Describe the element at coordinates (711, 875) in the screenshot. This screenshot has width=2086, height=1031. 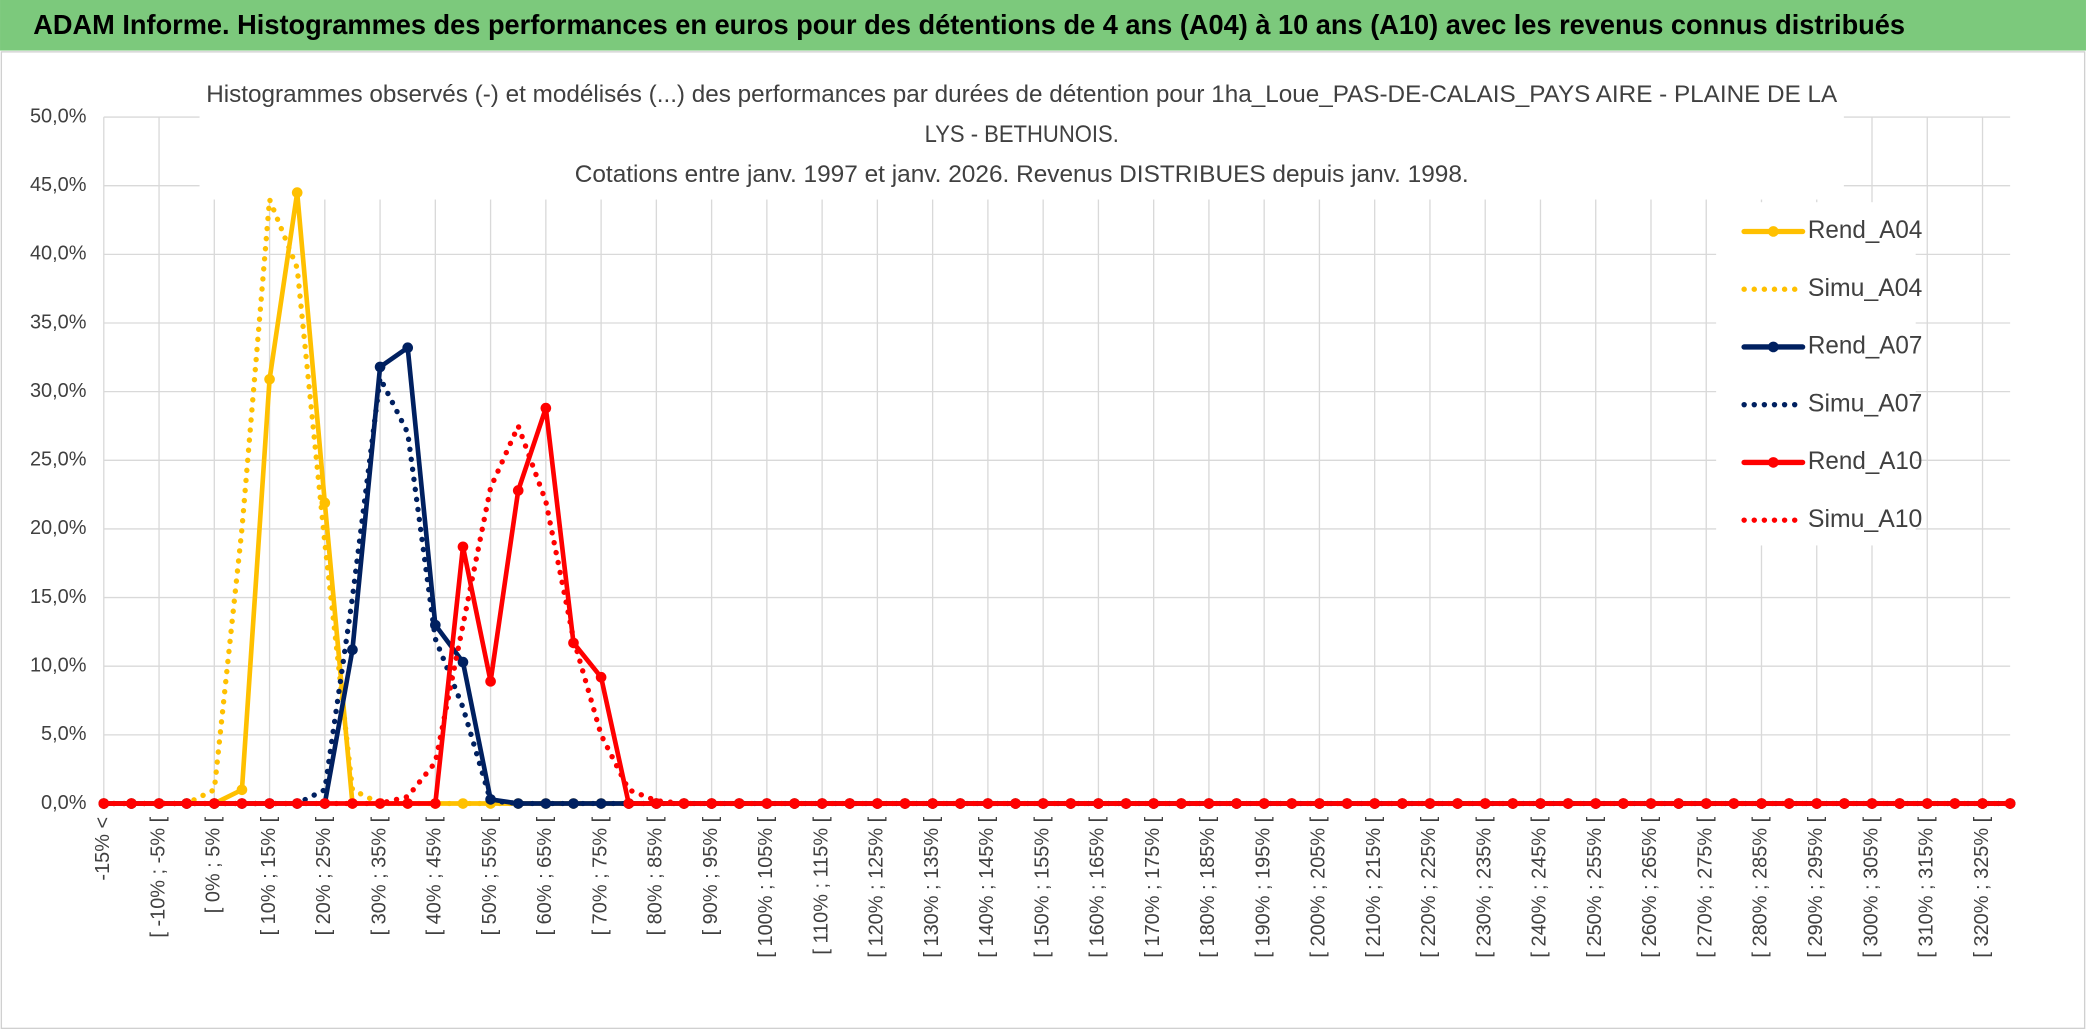
I see `x-tick-label: [ 90% ; 95% [` at that location.